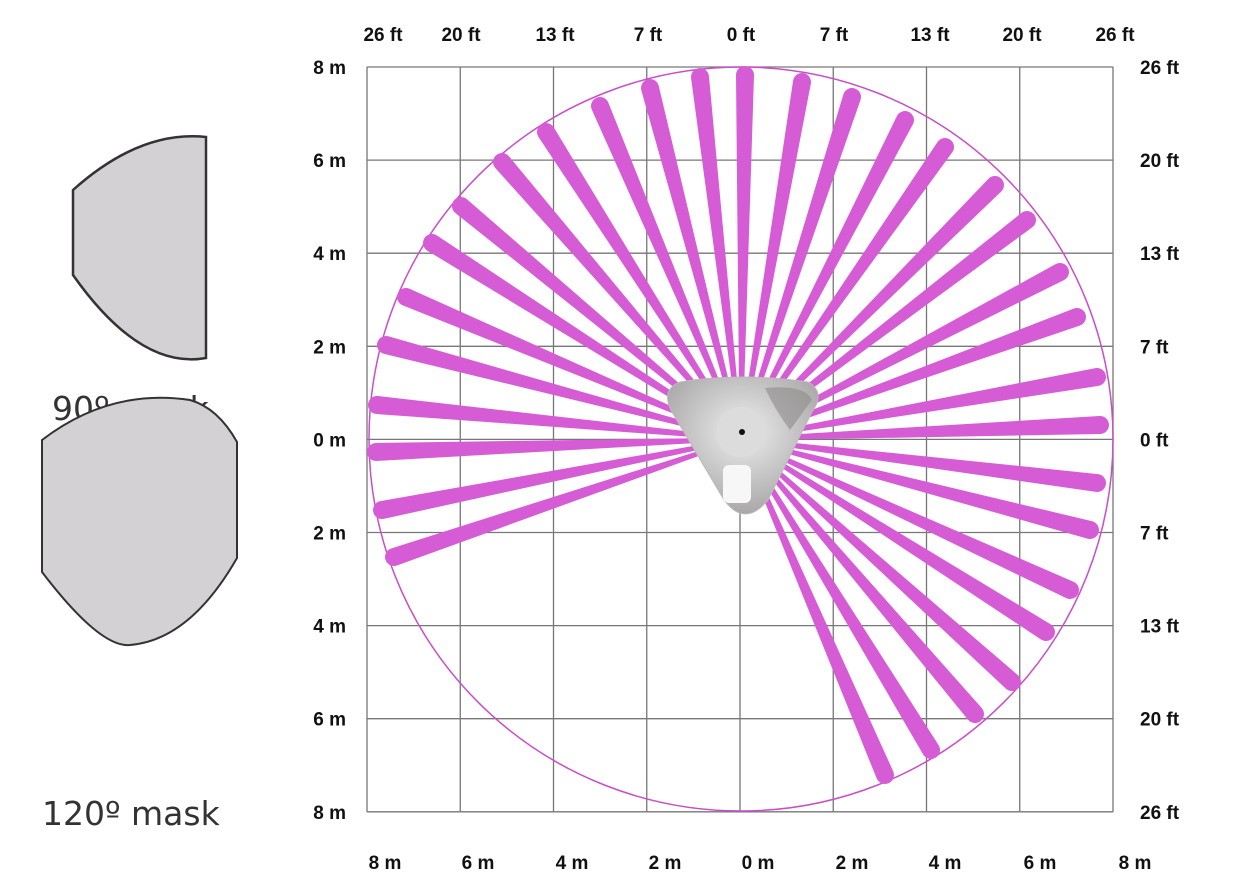 The width and height of the screenshot is (1250, 891). What do you see at coordinates (139, 248) in the screenshot?
I see `mask-90-shape` at bounding box center [139, 248].